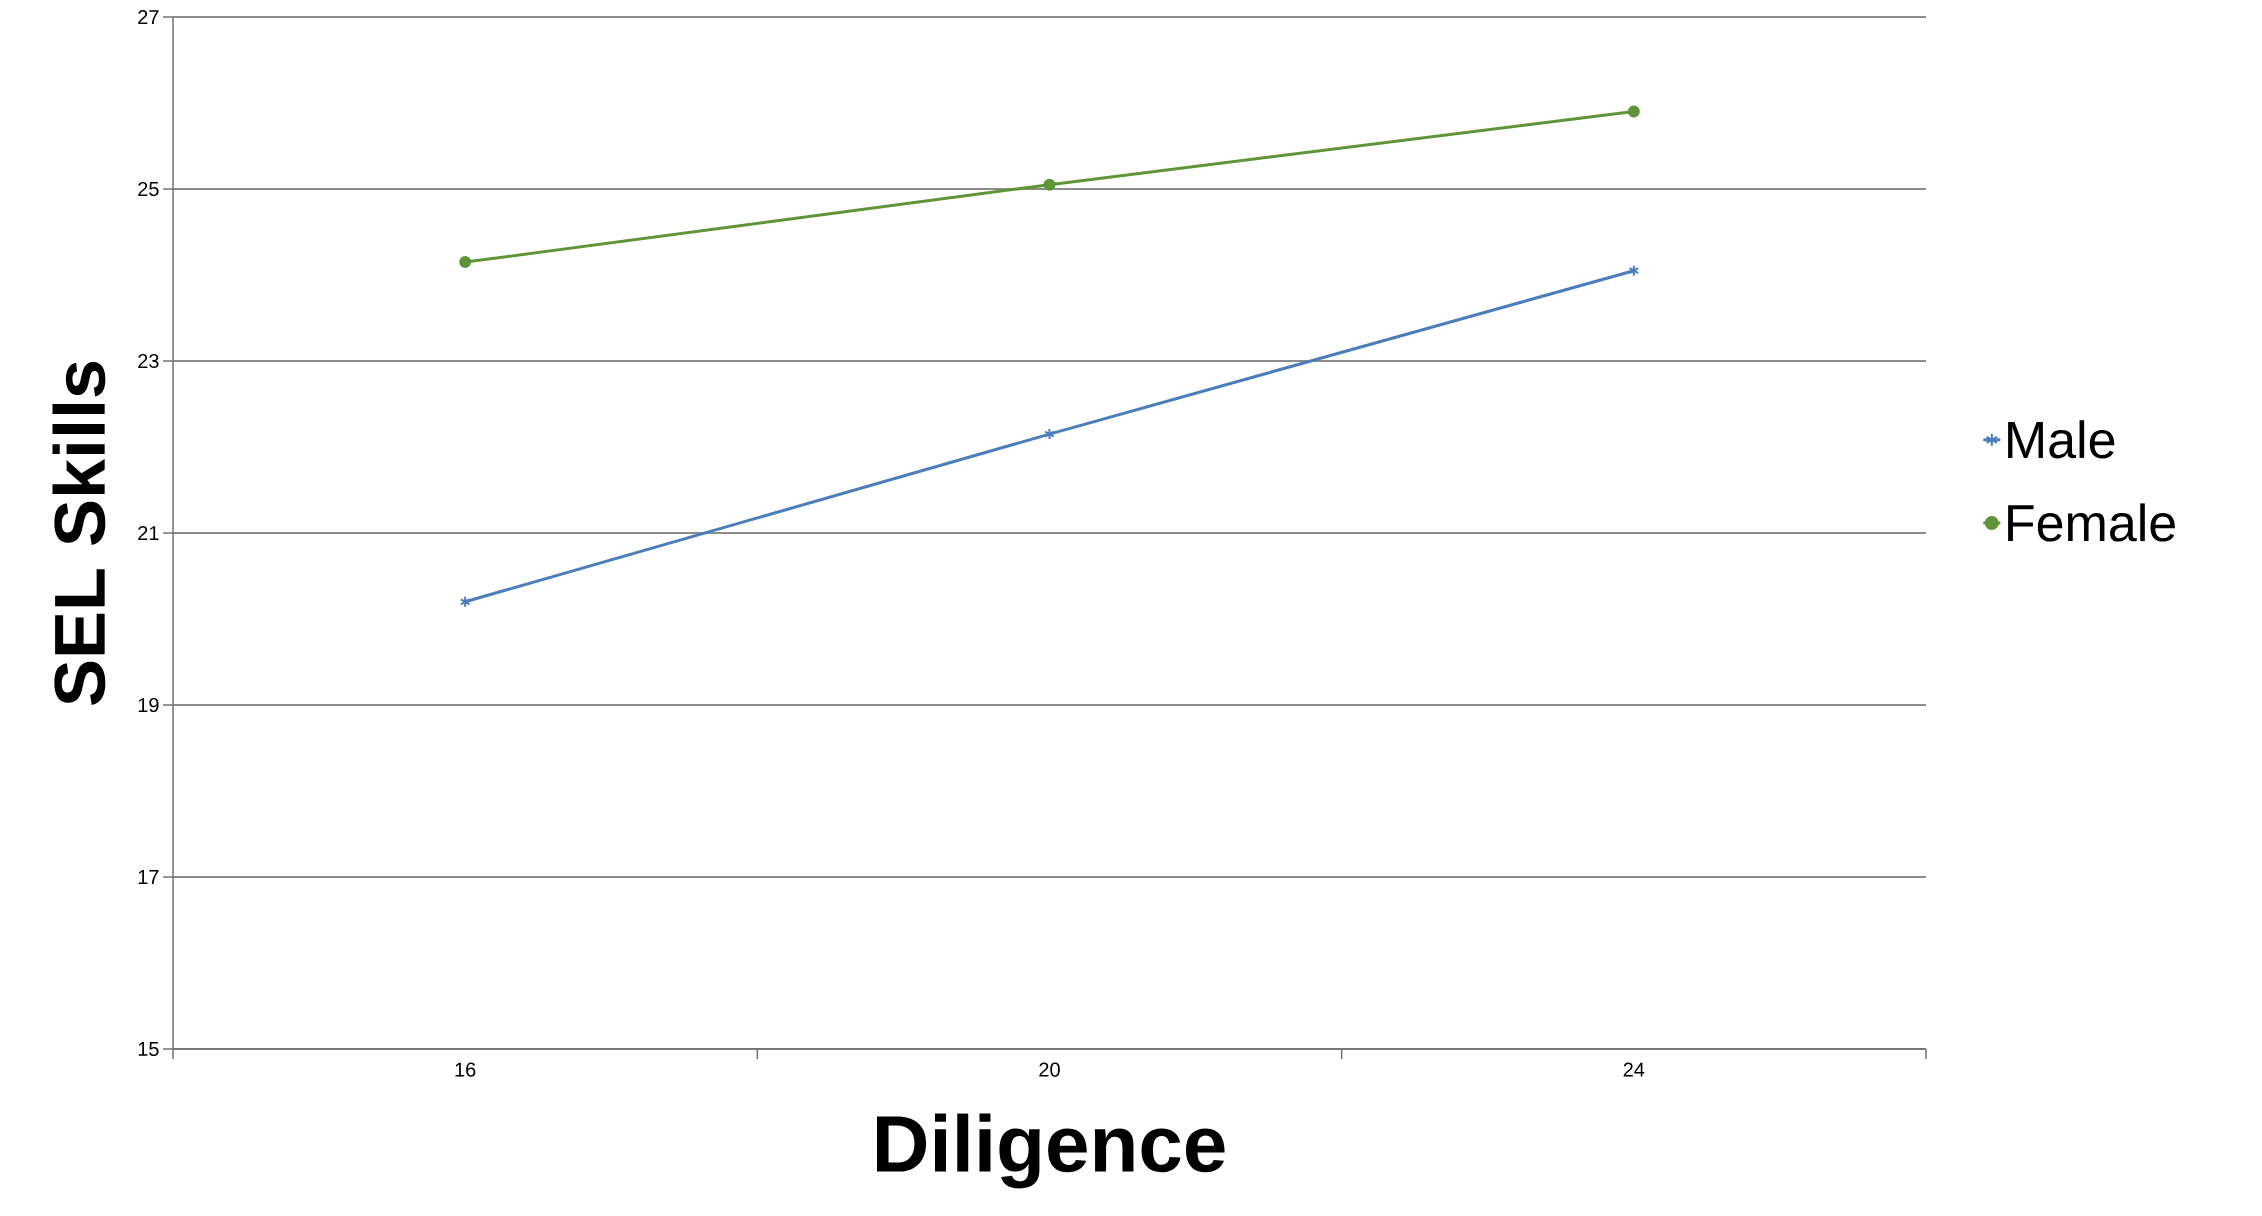  What do you see at coordinates (148, 361) in the screenshot?
I see `y-tick-label: 23` at bounding box center [148, 361].